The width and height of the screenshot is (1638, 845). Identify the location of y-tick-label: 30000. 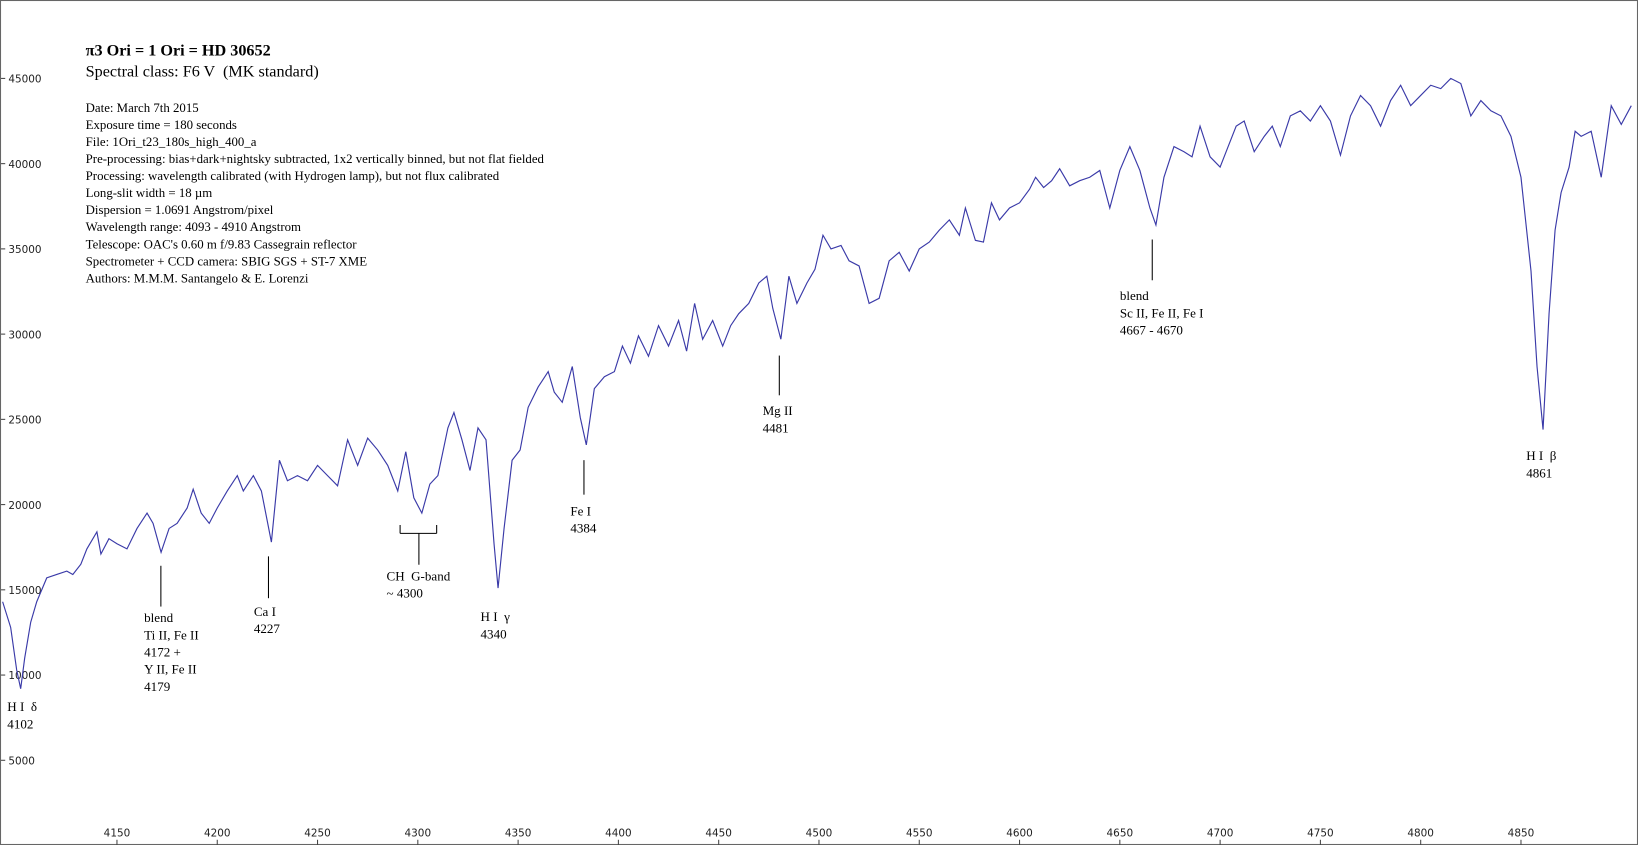
(24, 335).